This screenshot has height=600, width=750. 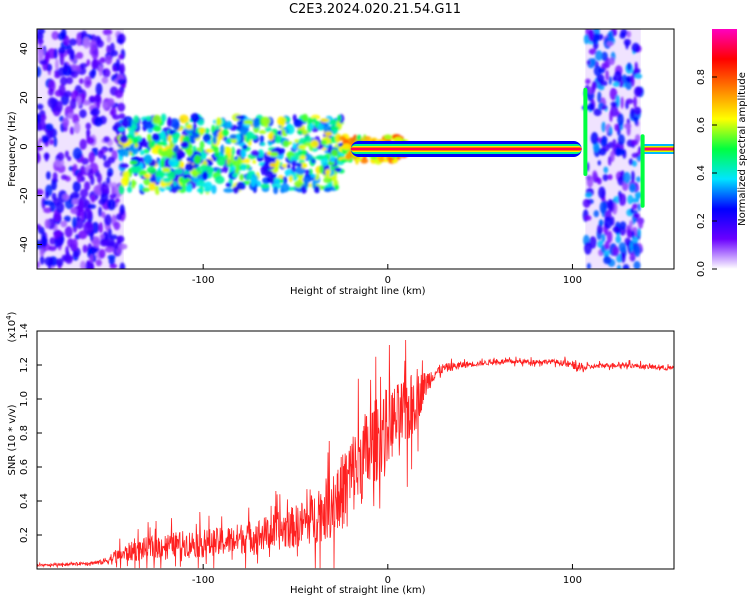 What do you see at coordinates (388, 280) in the screenshot?
I see `spec-xtick-label: 0` at bounding box center [388, 280].